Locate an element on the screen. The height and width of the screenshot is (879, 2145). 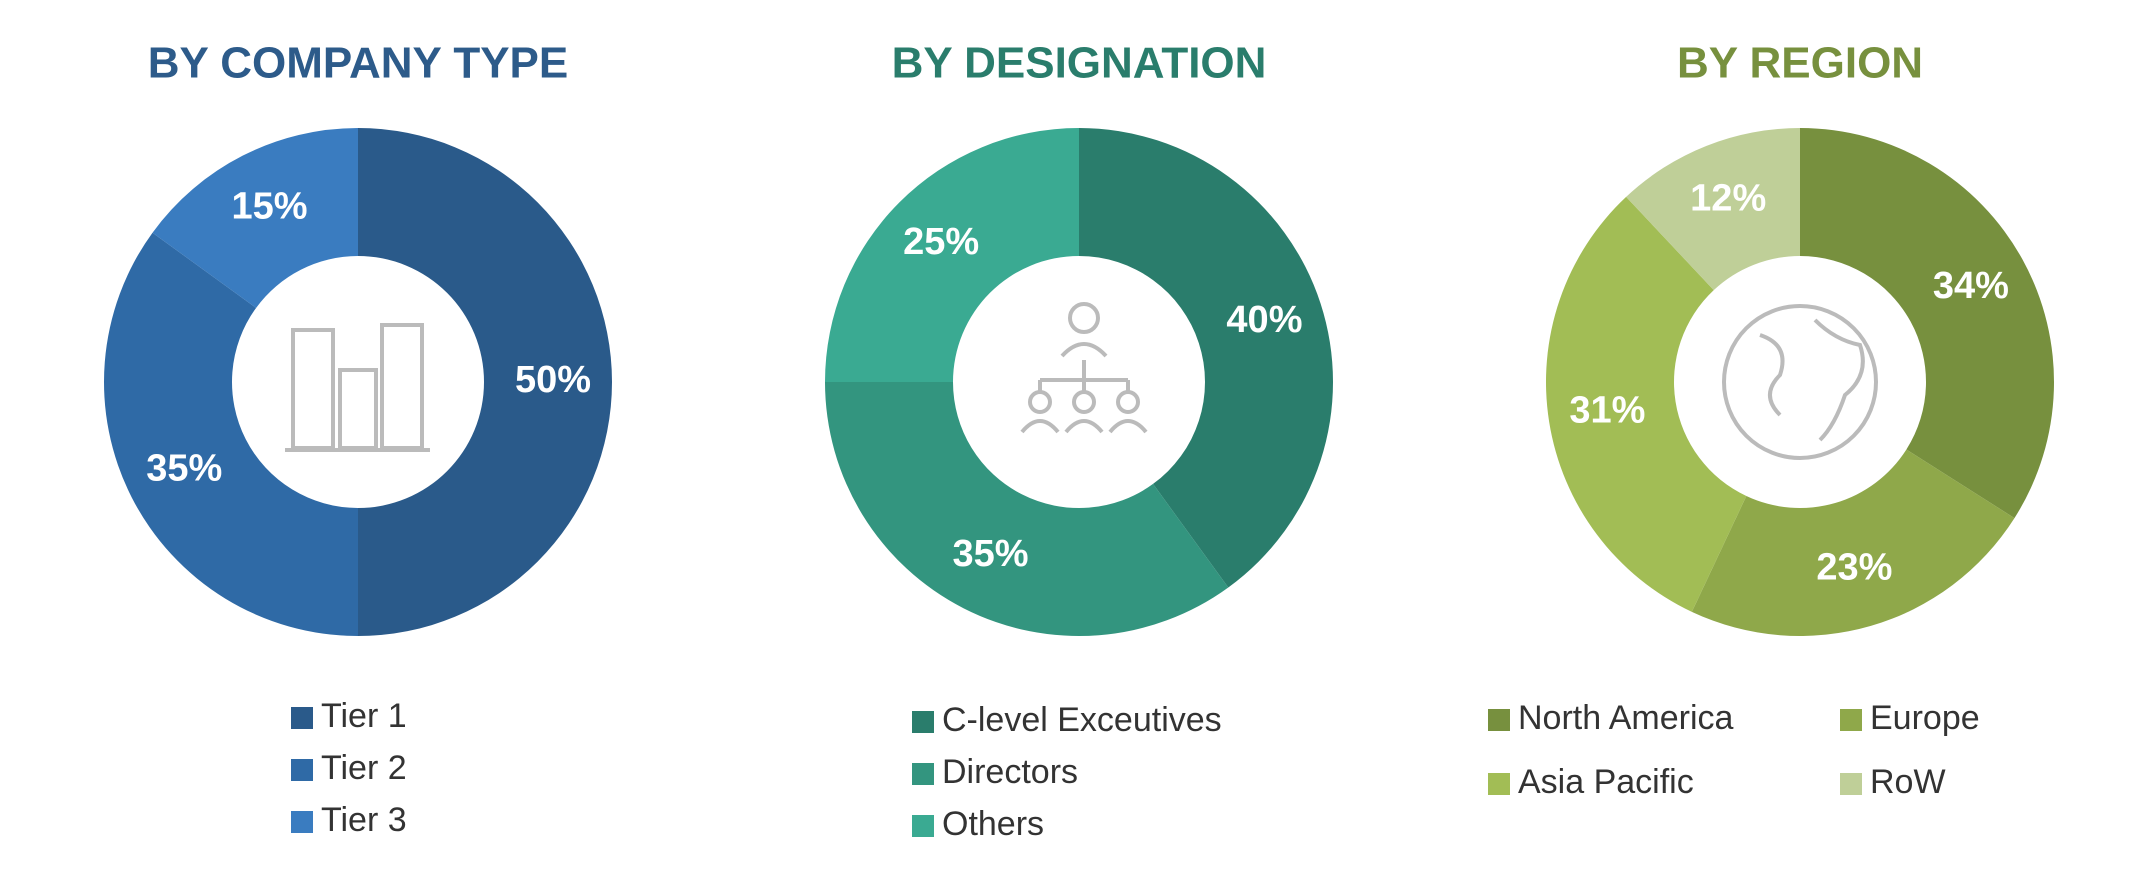
slice-label: 34% is located at coordinates (1971, 286).